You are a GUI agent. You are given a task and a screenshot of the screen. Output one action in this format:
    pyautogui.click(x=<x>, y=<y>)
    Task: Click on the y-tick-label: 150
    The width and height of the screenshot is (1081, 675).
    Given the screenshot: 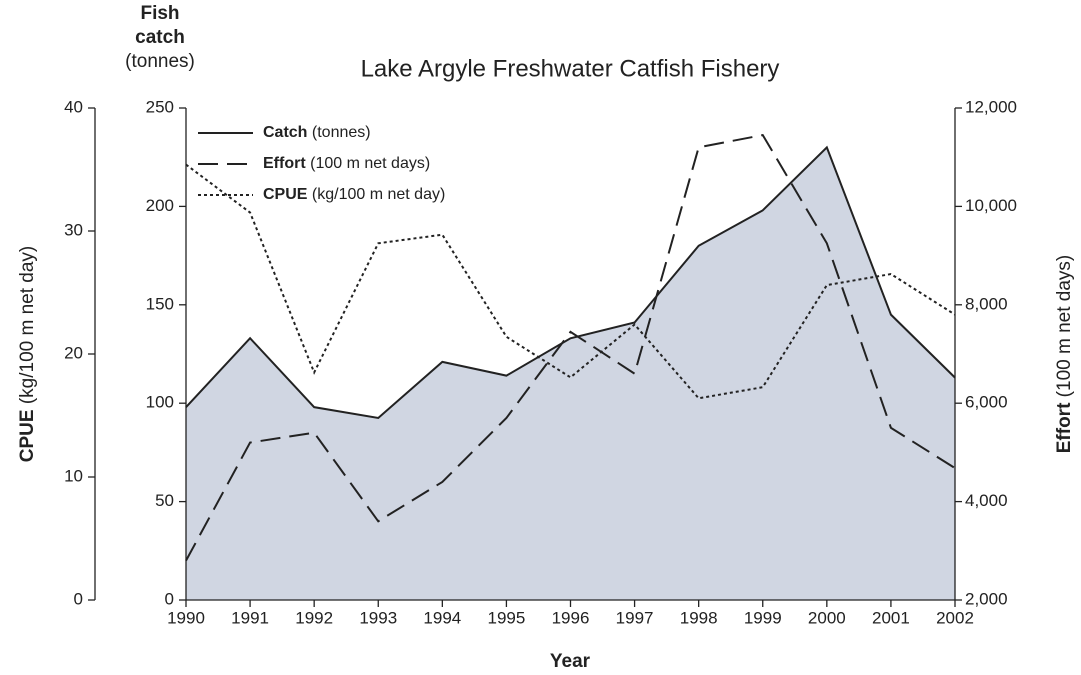 What is the action you would take?
    pyautogui.click(x=160, y=303)
    